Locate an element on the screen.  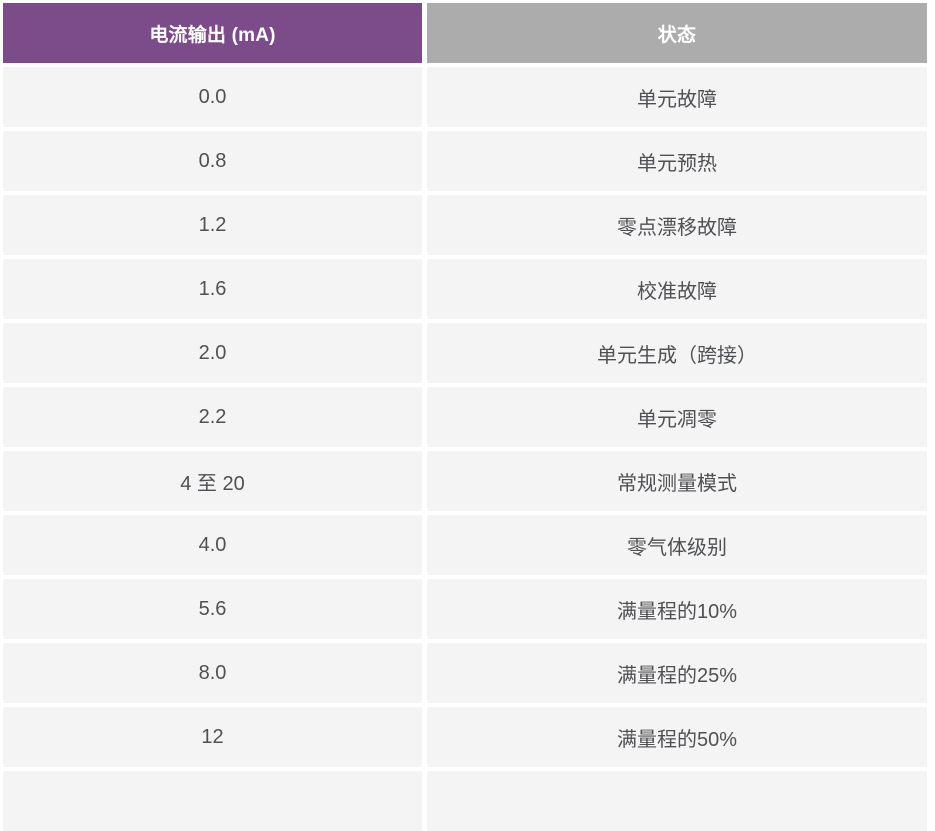
table-row-9-status-cell: 满量程的25% is located at coordinates (677, 673).